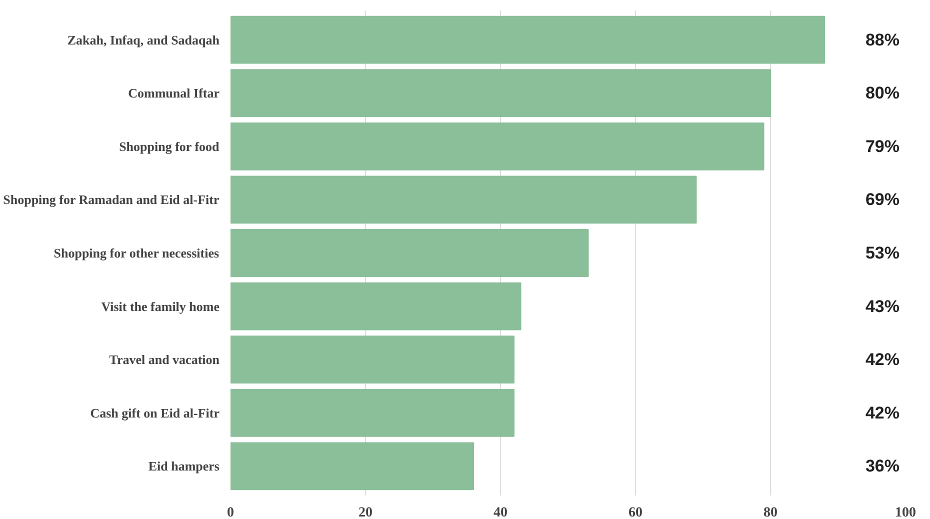  I want to click on x-tick-label: 40, so click(501, 512).